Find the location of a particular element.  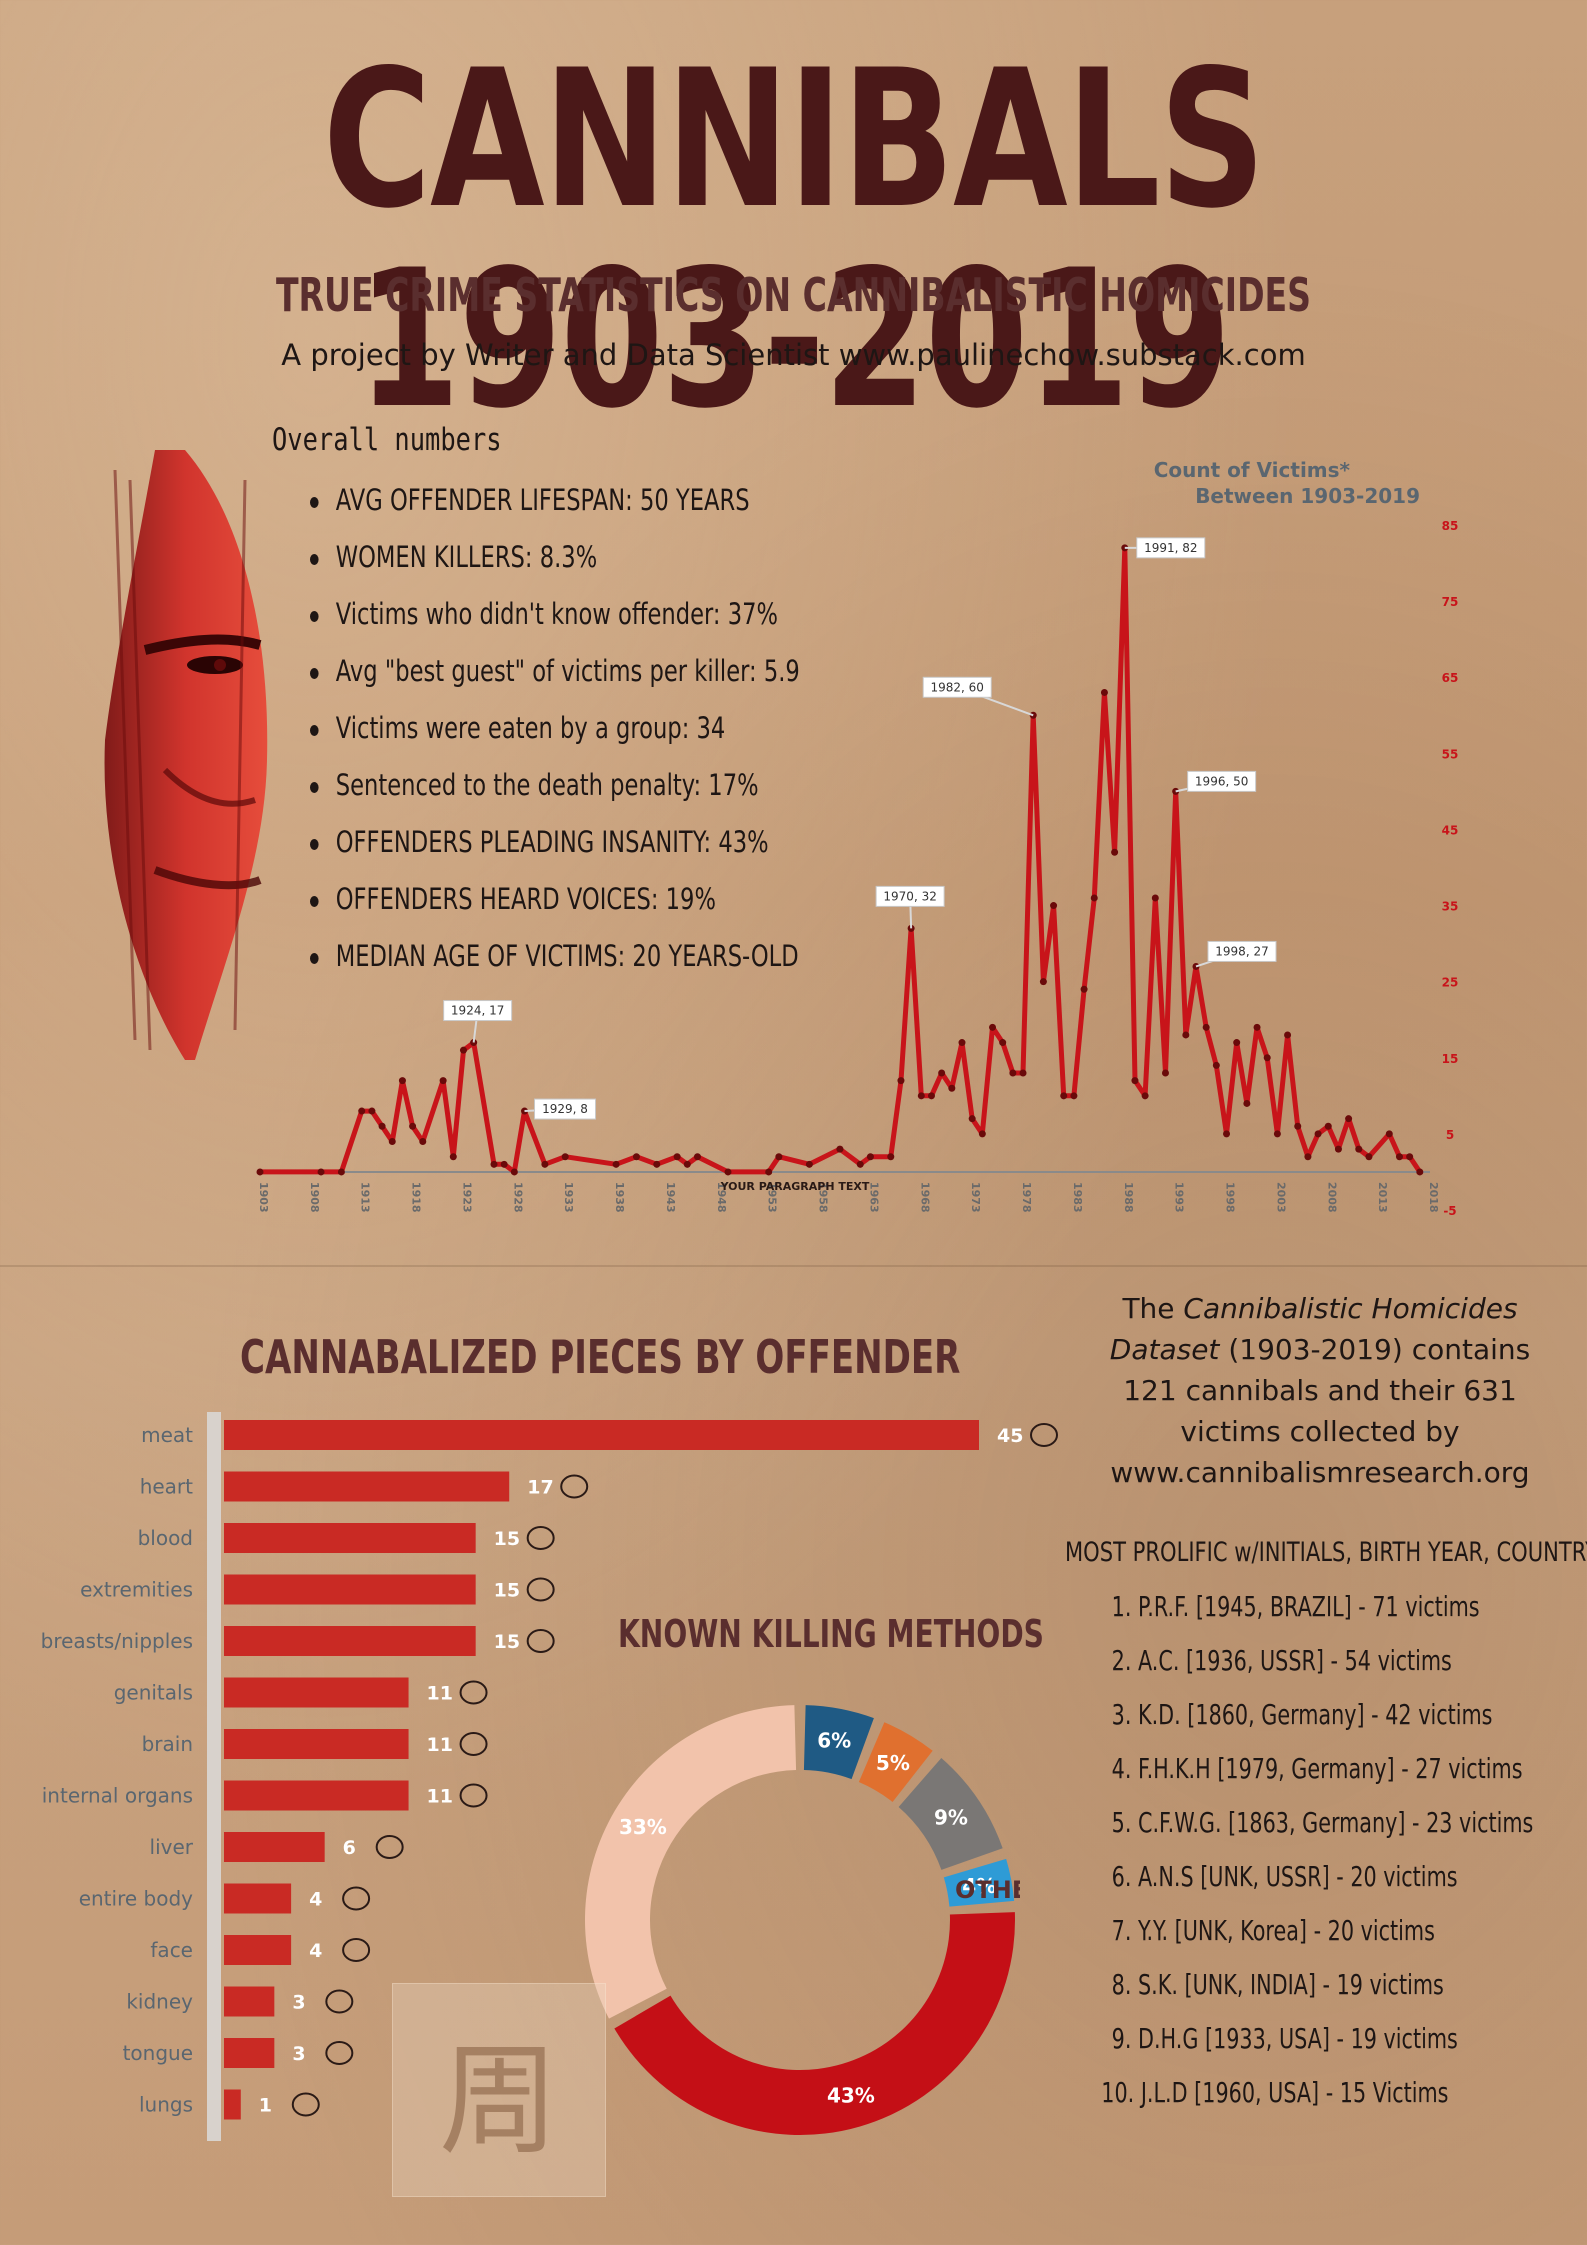

x-tick-label: 2003 is located at coordinates (1280, 1197).